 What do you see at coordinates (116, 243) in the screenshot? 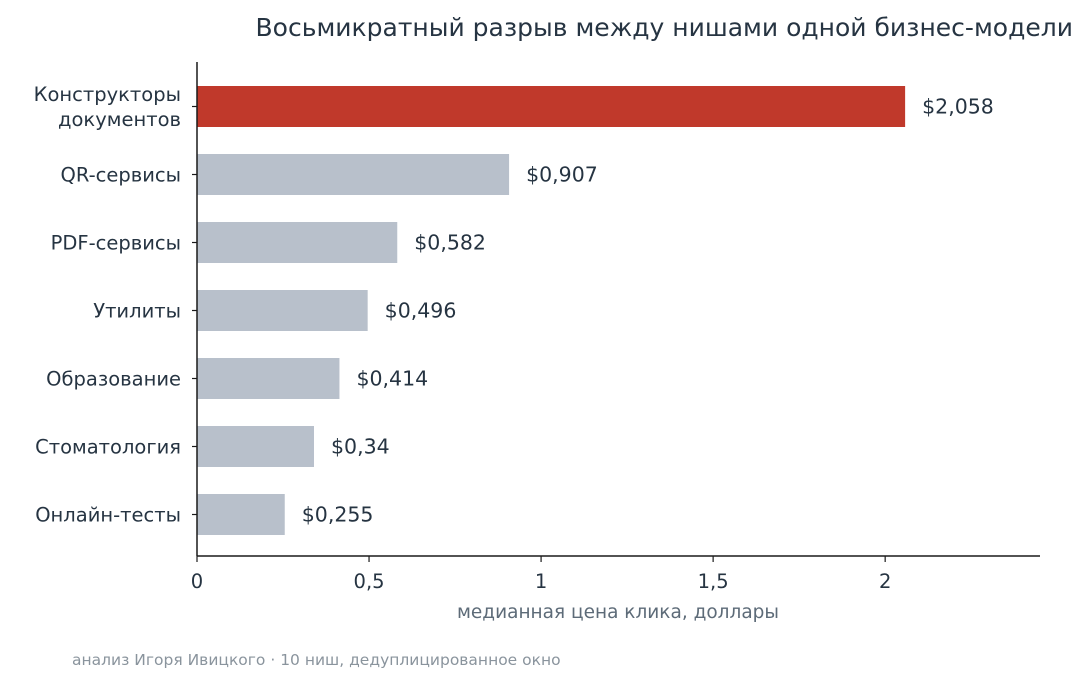
I see `category-label-2: PDF-сервисы` at bounding box center [116, 243].